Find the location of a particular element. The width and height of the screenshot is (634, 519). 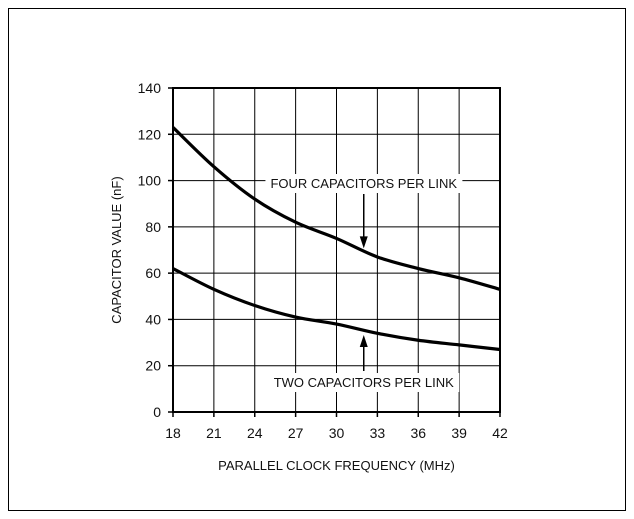

x-tick-label: 30 is located at coordinates (337, 433).